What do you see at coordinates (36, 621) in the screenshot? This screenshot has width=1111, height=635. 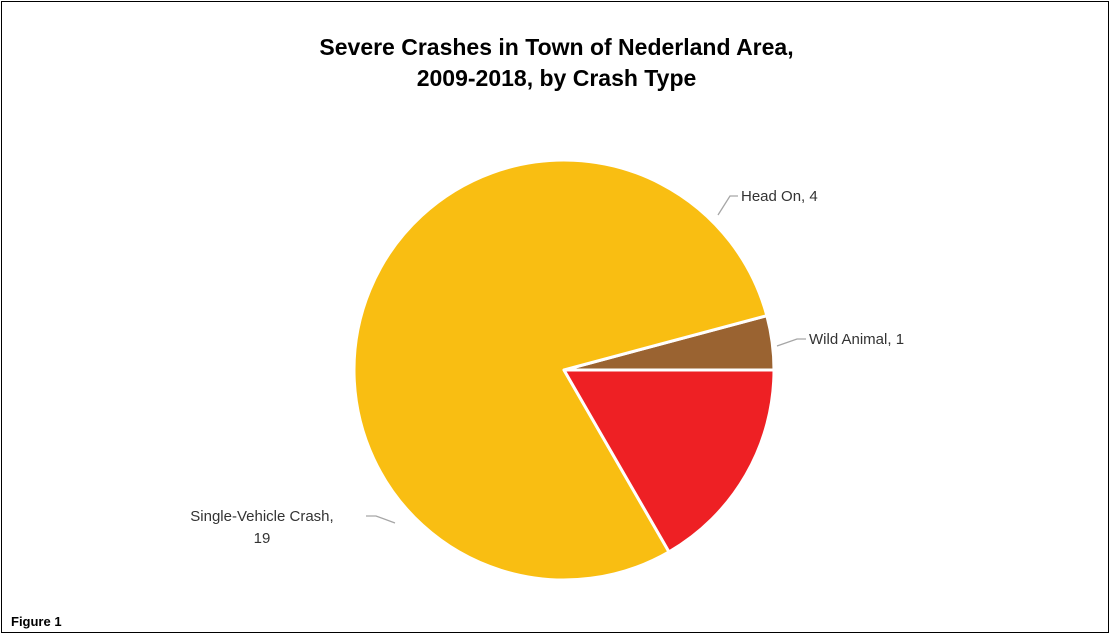 I see `figure-label: Figure 1` at bounding box center [36, 621].